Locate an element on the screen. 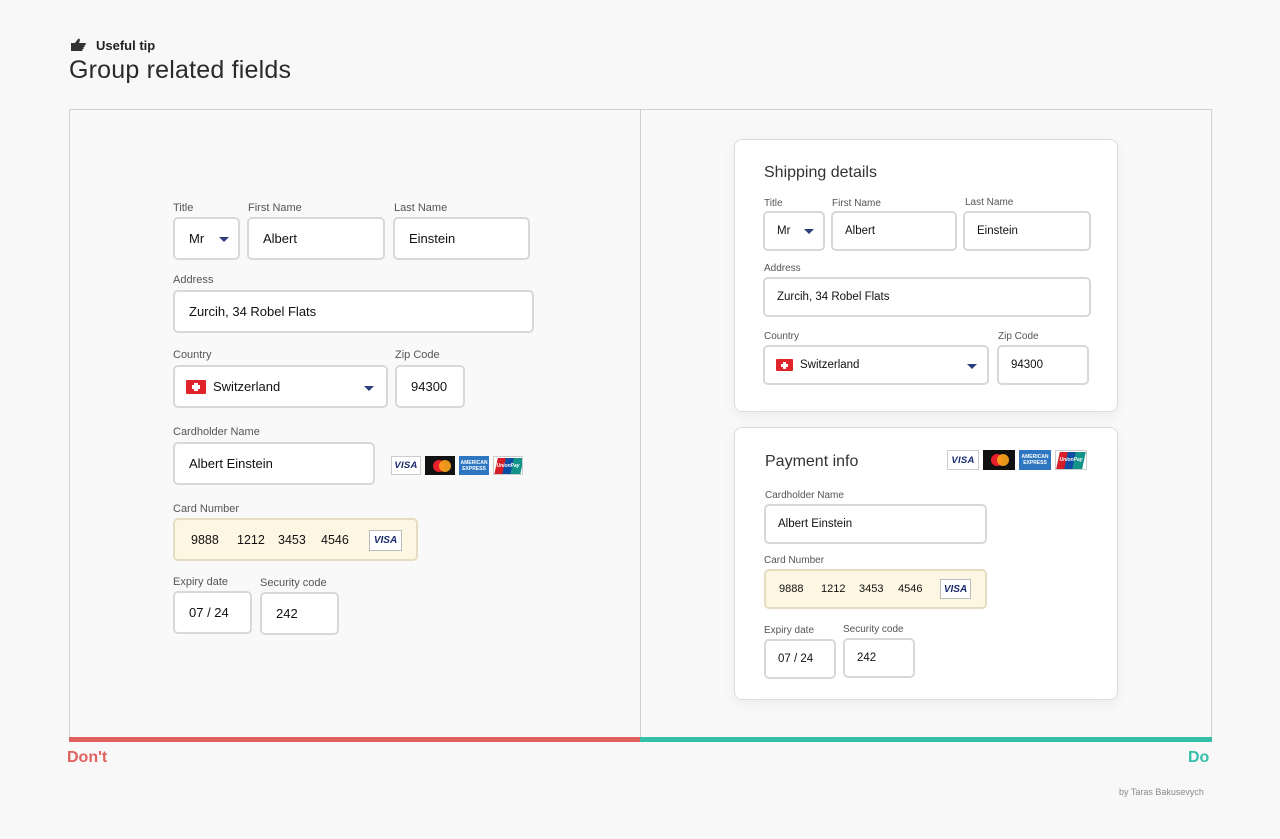  pointing-hand-icon is located at coordinates (78, 44).